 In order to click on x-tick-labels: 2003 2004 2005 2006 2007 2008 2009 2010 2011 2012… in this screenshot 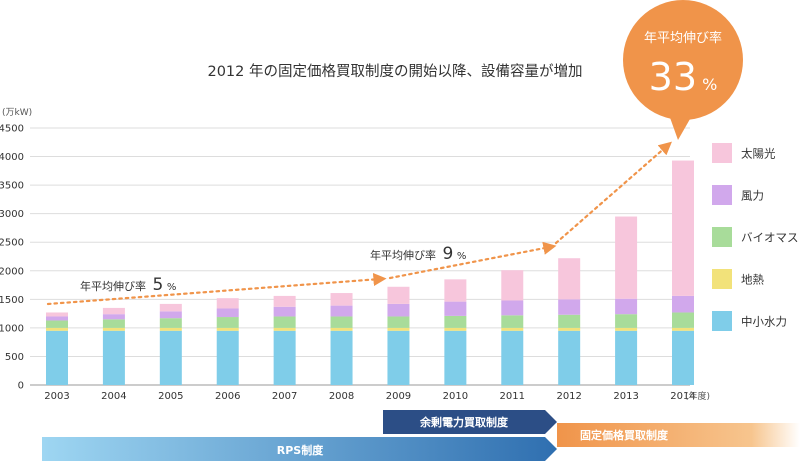, I will do `click(369, 396)`.